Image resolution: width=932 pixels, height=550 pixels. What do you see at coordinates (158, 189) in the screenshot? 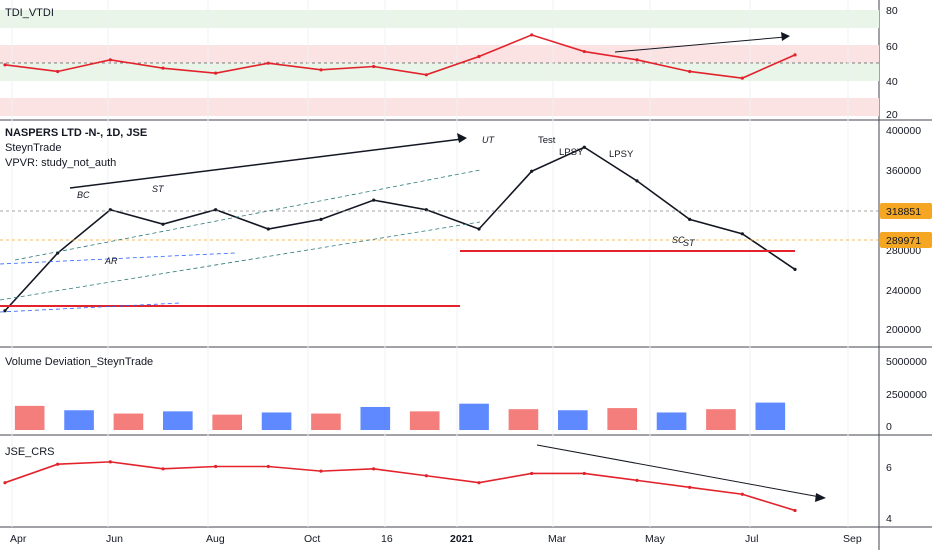
I see `annotation-st: ST` at bounding box center [158, 189].